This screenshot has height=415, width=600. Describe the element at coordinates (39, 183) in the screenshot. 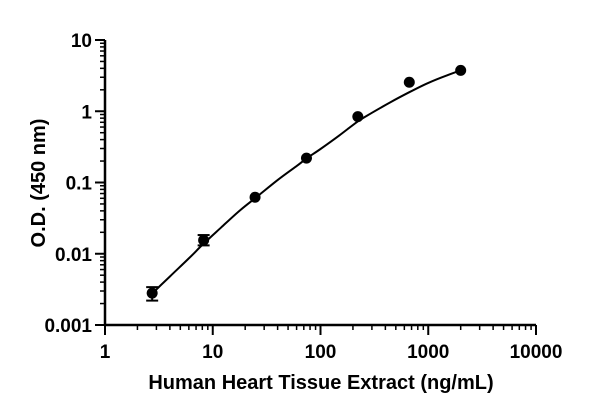

I see `y-axis-title: O.D. (450 nm)` at that location.